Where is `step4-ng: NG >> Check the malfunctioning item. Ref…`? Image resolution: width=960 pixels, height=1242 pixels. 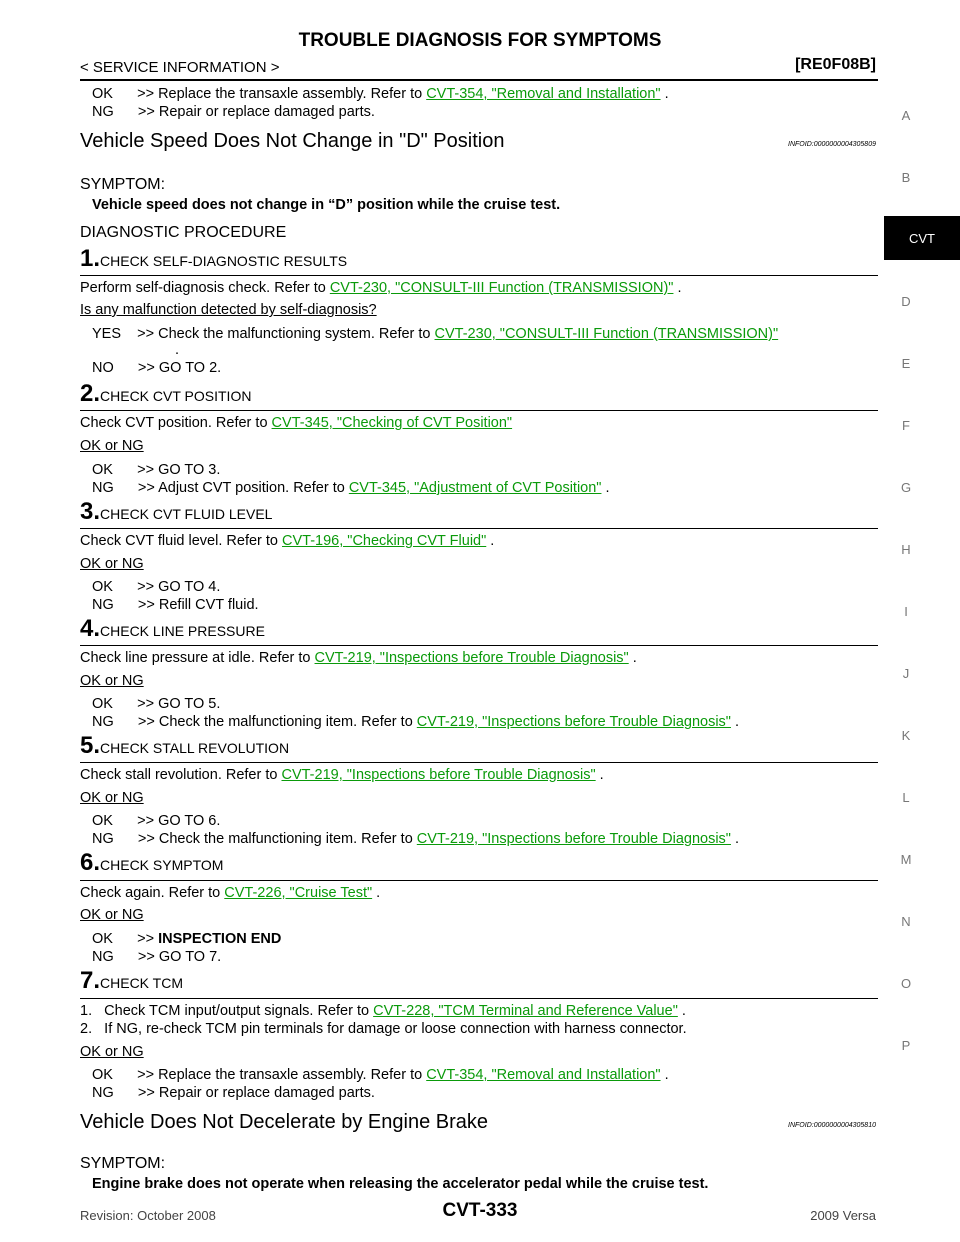
step4-ng: NG >> Check the malfunctioning item. Ref… is located at coordinates (416, 722).